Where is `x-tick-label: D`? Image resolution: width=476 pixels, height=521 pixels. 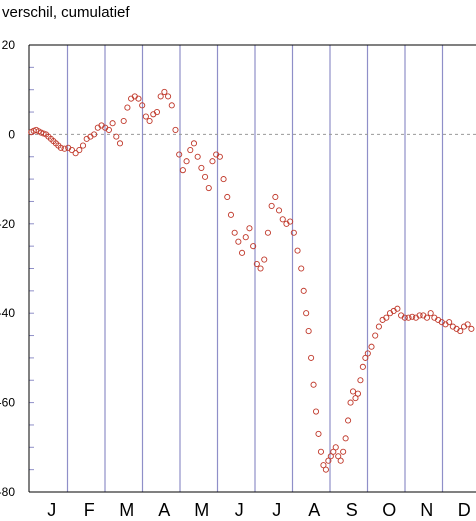 x-tick-label: D is located at coordinates (464, 510).